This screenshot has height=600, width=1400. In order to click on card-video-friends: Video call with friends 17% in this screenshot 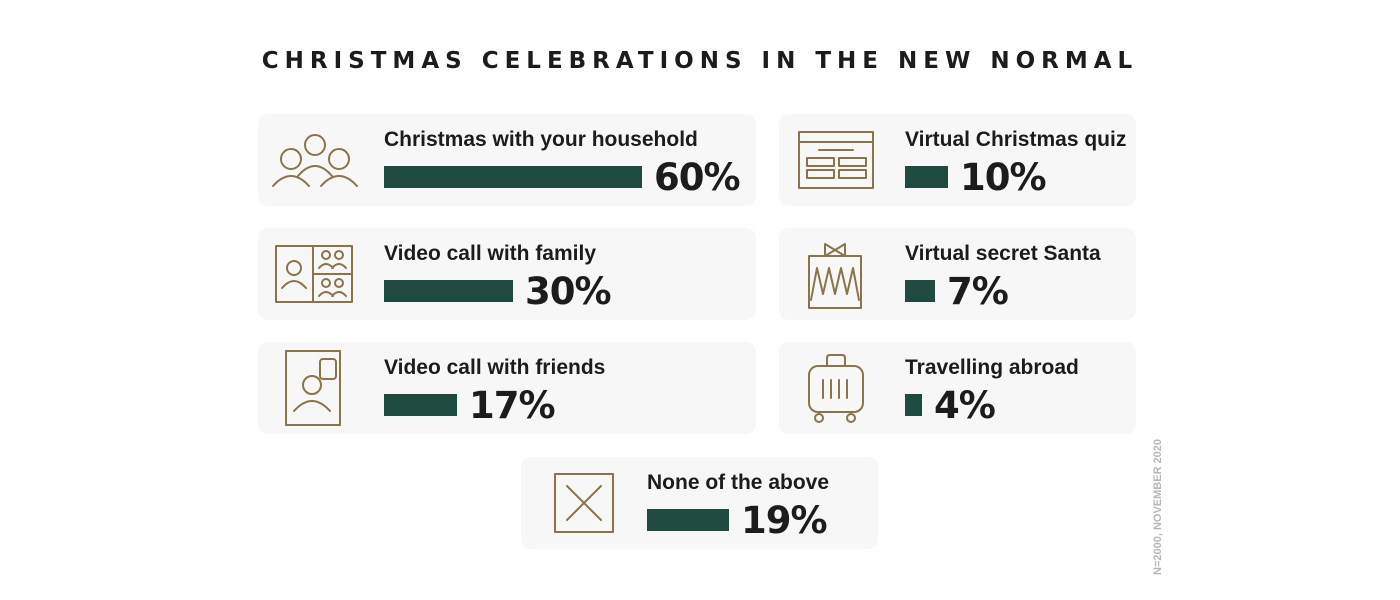, I will do `click(507, 388)`.